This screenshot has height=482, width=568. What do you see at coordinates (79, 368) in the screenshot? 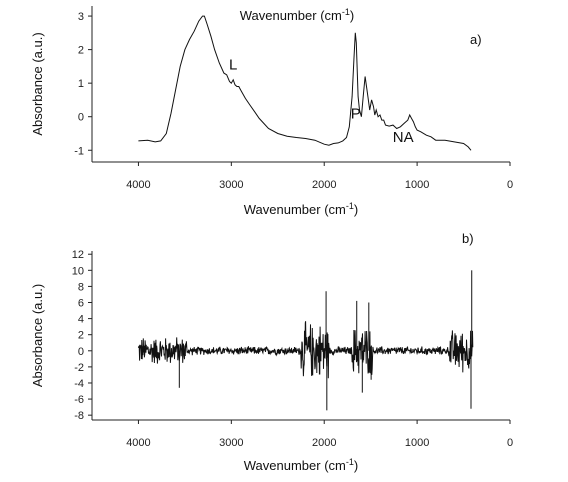
I see `y-tick-label: -2` at bounding box center [79, 368].